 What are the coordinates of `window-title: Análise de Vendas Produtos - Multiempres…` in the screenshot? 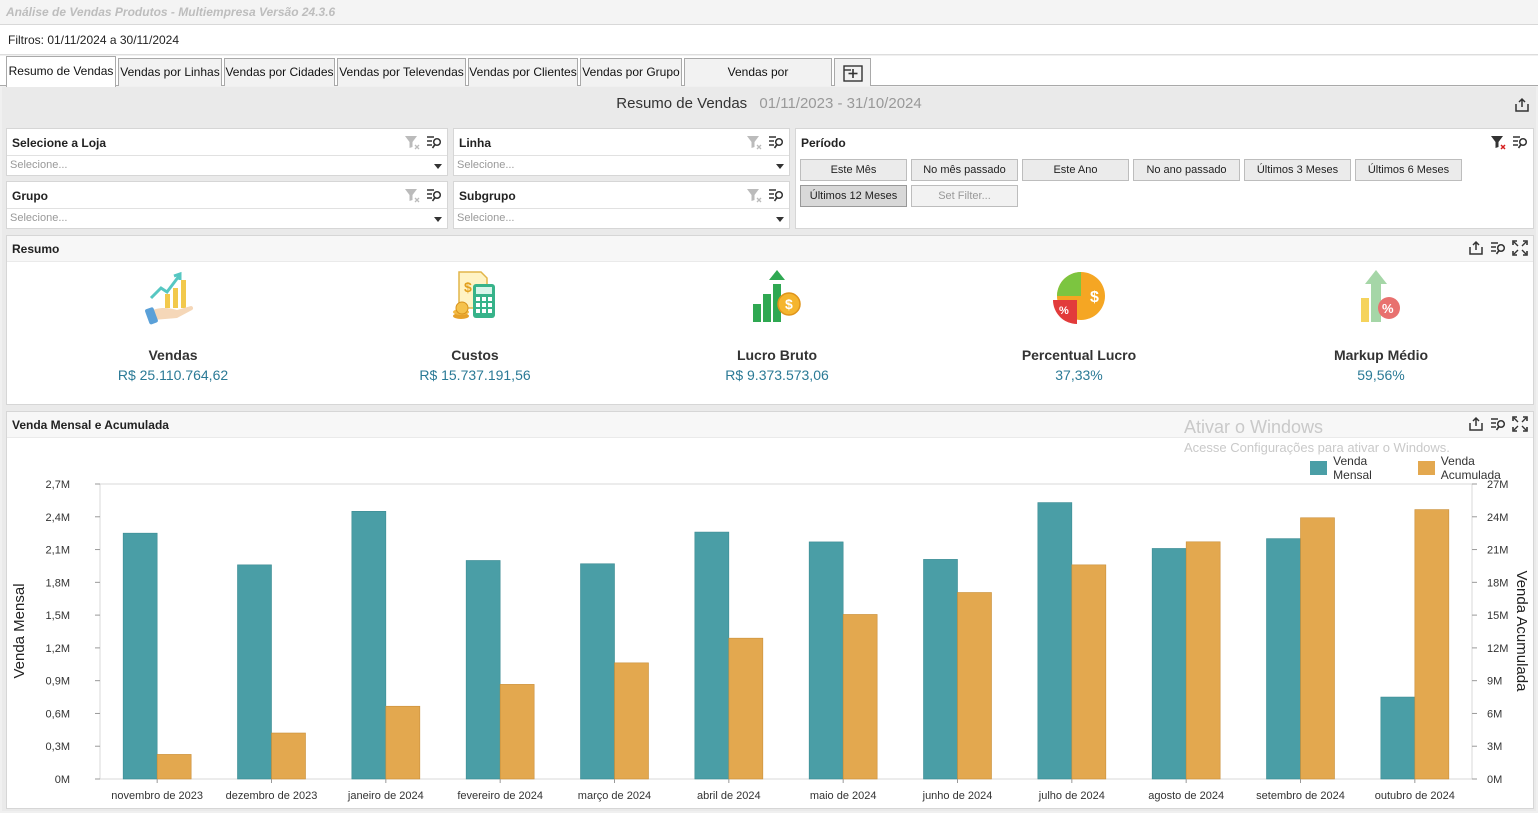 It's located at (171, 12).